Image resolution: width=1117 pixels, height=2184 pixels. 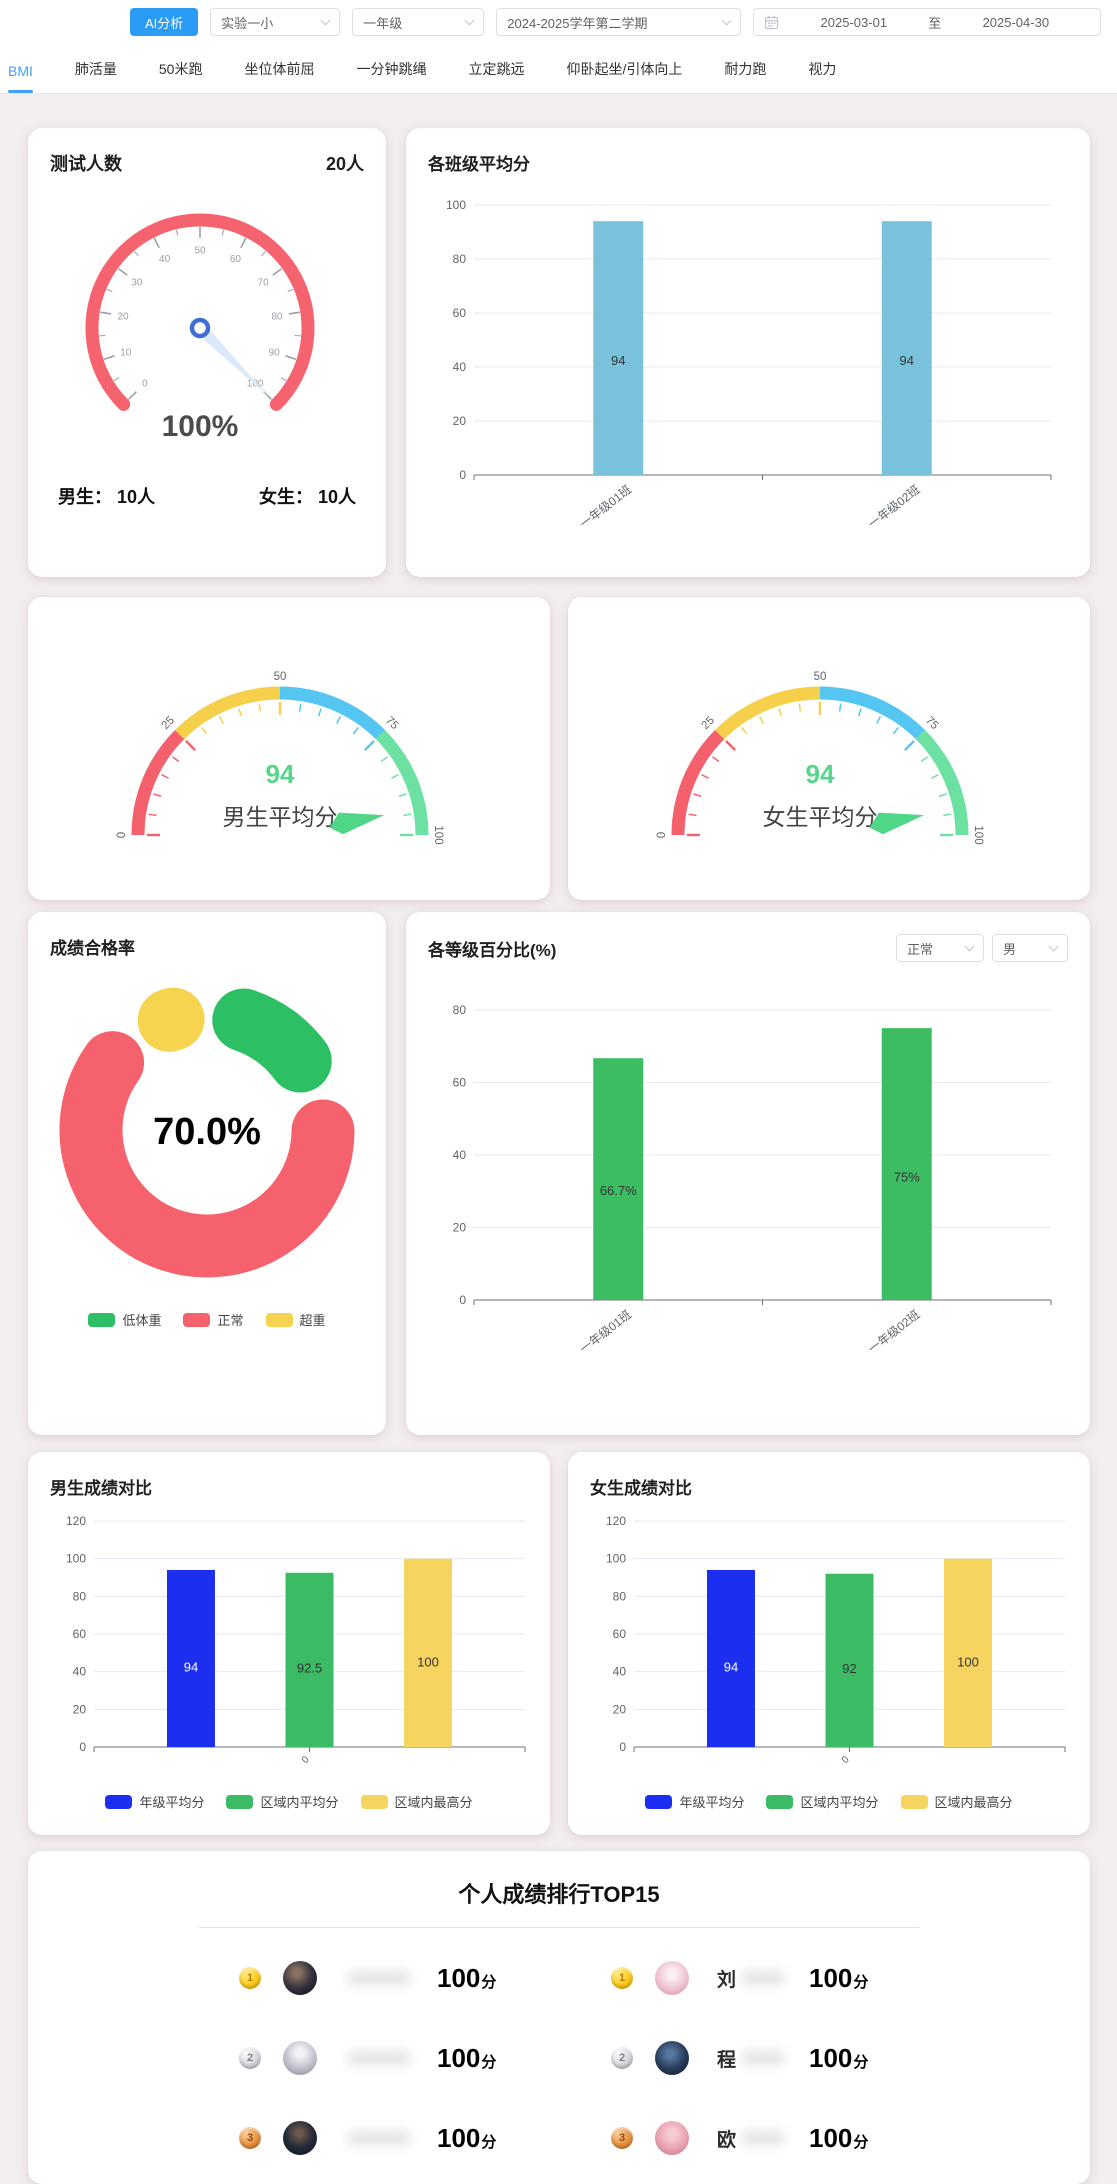 What do you see at coordinates (250, 1978) in the screenshot?
I see `medal-rank-1-icon: 1` at bounding box center [250, 1978].